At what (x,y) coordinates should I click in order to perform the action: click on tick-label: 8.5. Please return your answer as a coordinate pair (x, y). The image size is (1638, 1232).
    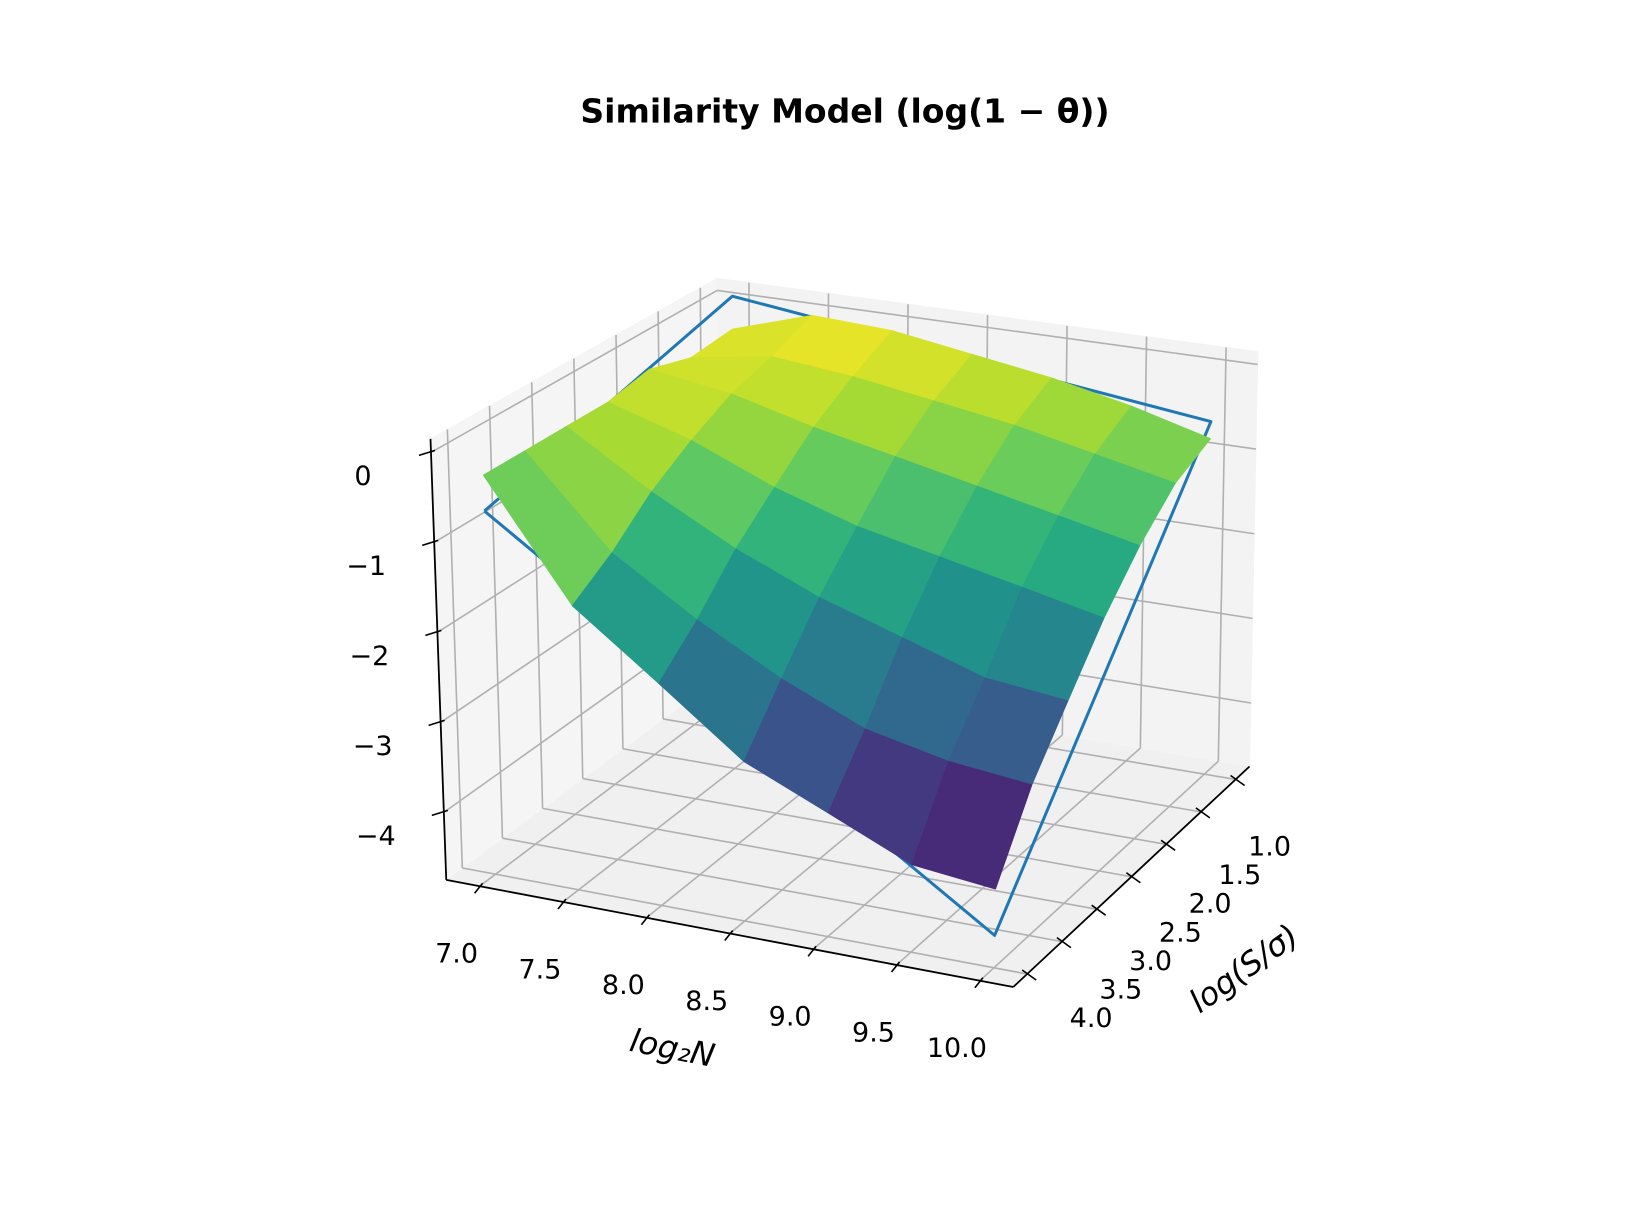
    Looking at the image, I should click on (706, 1001).